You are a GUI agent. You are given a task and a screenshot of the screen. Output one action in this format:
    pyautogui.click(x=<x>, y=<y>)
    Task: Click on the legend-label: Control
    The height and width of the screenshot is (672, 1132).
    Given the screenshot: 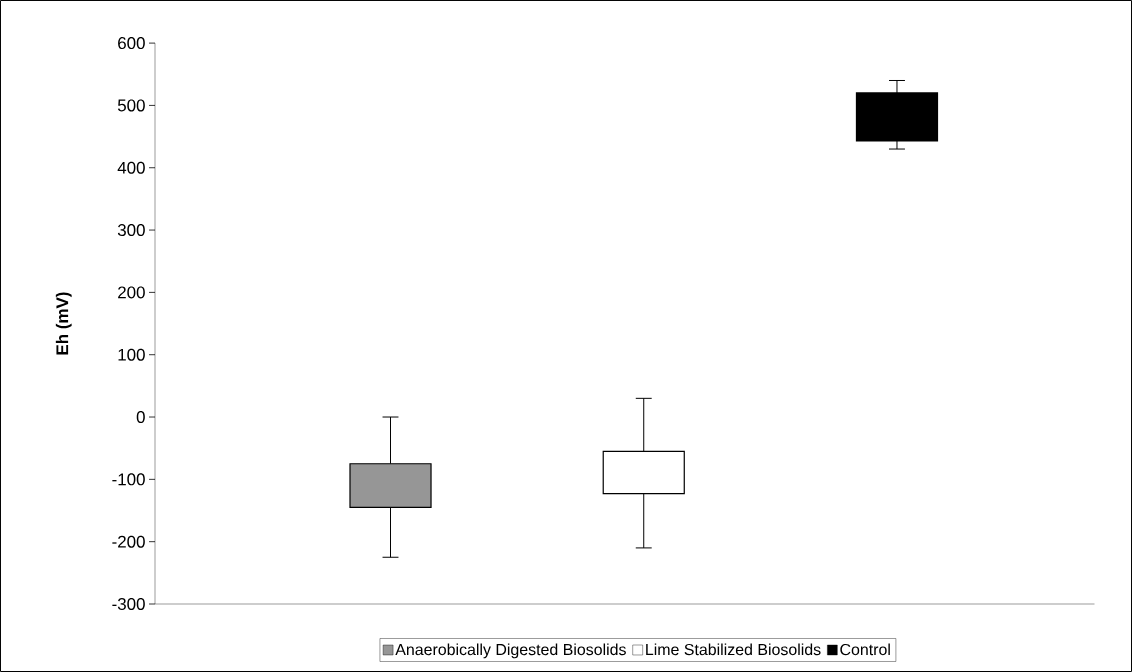 What is the action you would take?
    pyautogui.click(x=865, y=649)
    